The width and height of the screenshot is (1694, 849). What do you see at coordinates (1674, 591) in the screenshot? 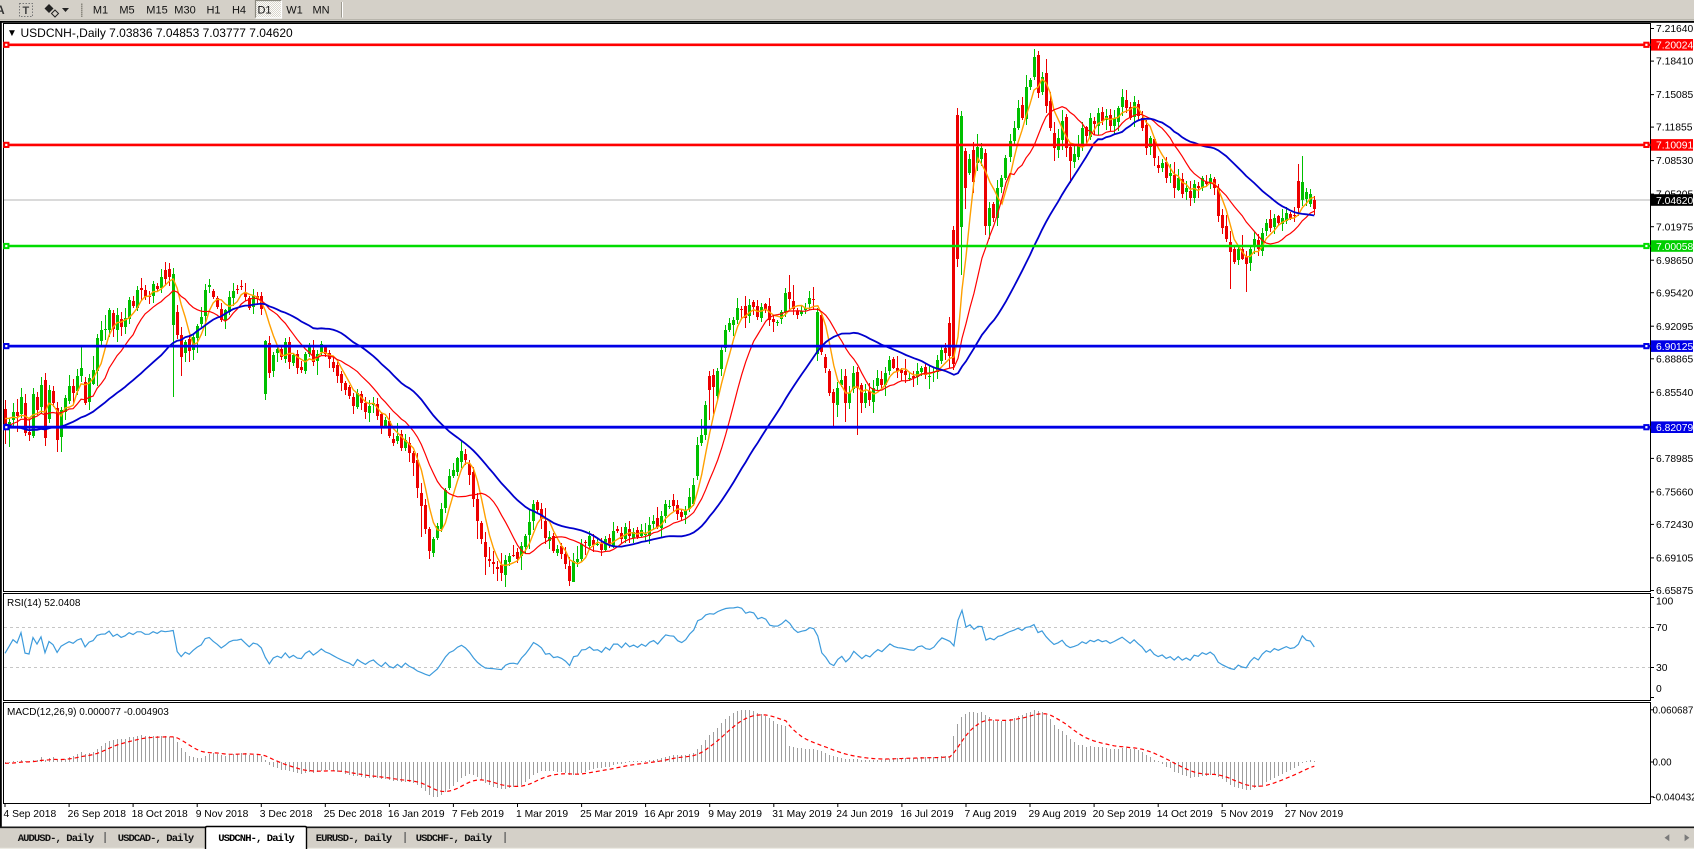
I see `svg-text: 6.65875` at bounding box center [1674, 591].